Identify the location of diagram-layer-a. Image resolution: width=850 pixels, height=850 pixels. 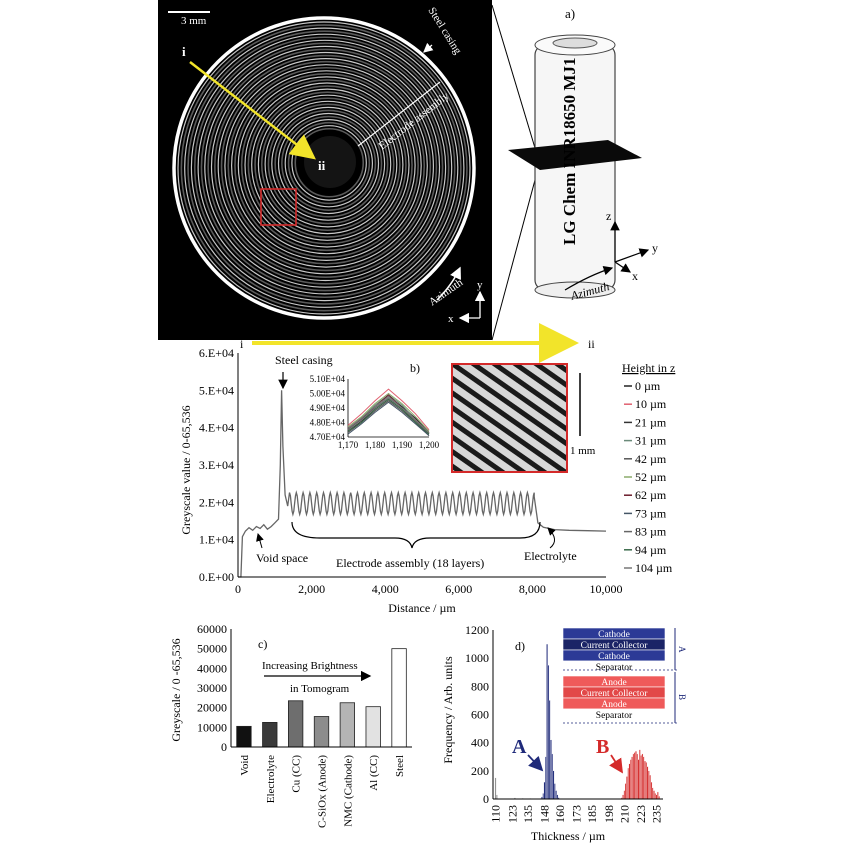
(614, 666).